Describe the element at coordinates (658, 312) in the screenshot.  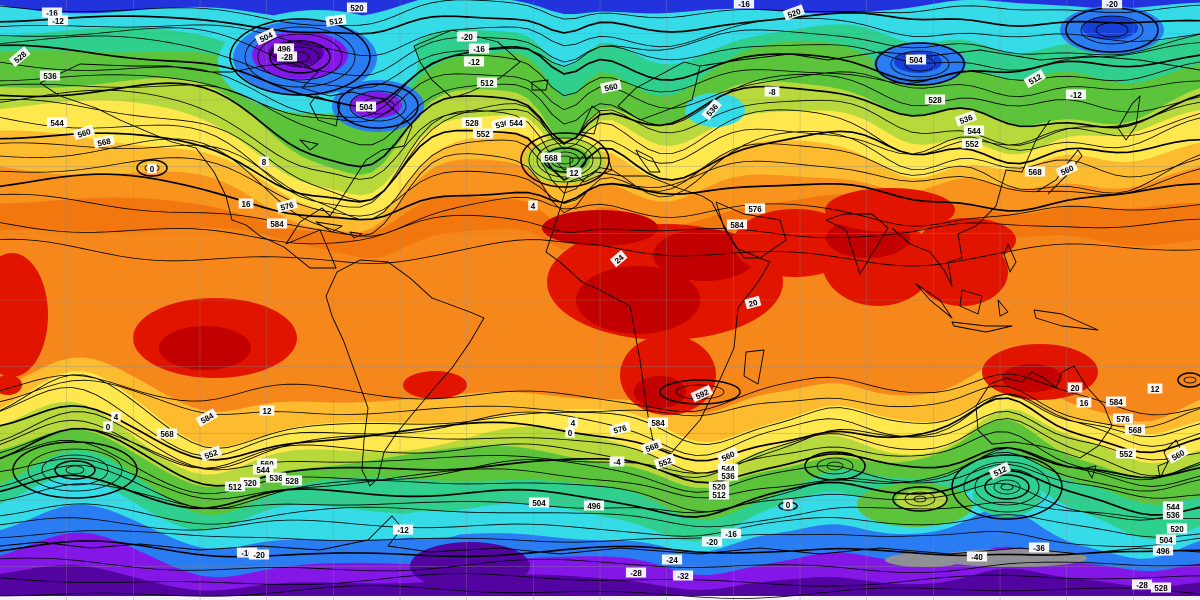
I see `coast-africa` at that location.